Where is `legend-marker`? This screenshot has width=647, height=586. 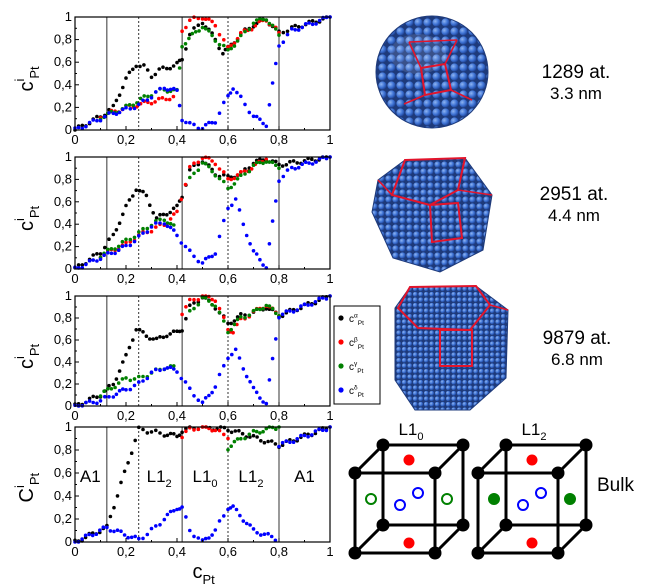
legend-marker is located at coordinates (341, 318).